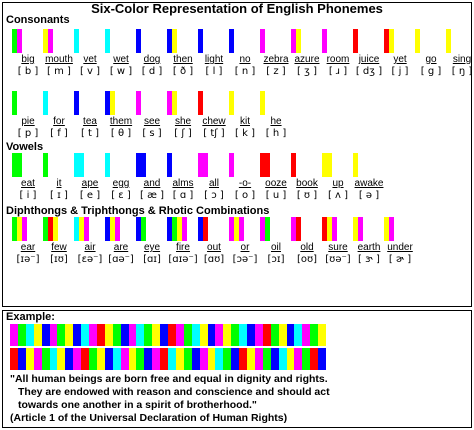  I want to click on ipa-symbol: [ɑə⁻], so click(121, 259).